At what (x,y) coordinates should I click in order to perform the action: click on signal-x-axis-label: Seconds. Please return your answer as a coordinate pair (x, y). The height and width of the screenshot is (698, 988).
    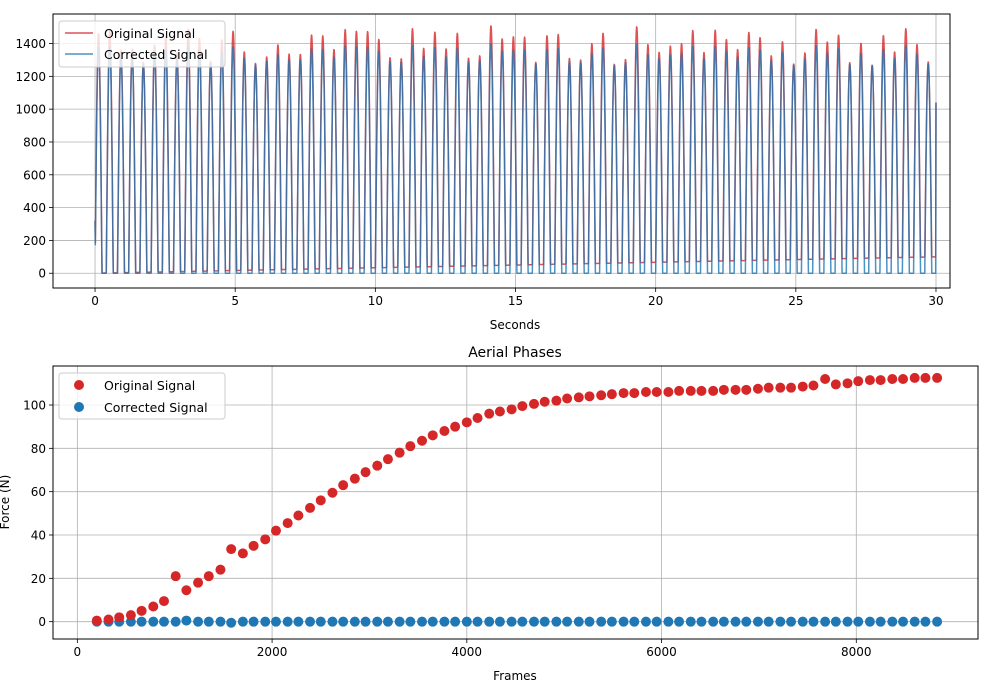
    Looking at the image, I should click on (515, 325).